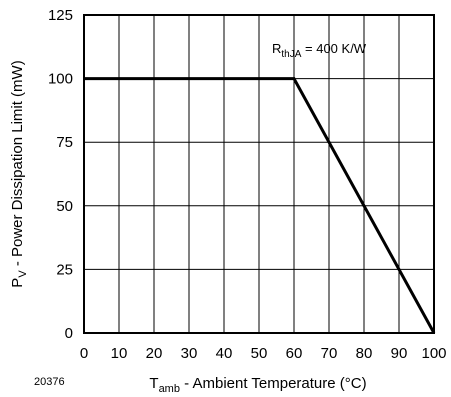  I want to click on y-tick-label: 125, so click(60, 15).